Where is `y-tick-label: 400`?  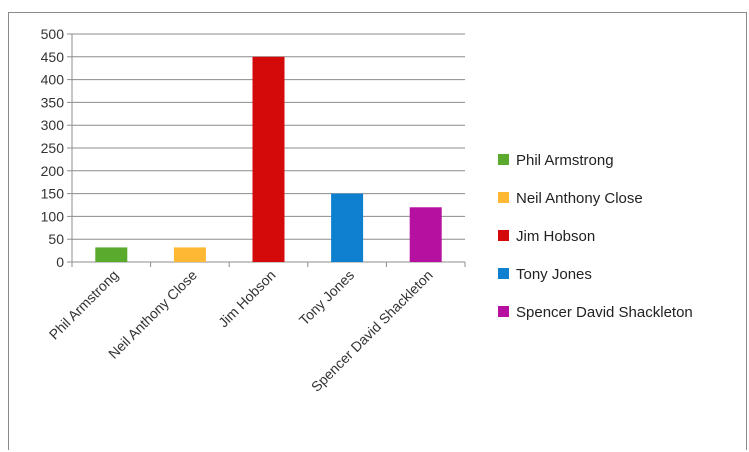 y-tick-label: 400 is located at coordinates (53, 80).